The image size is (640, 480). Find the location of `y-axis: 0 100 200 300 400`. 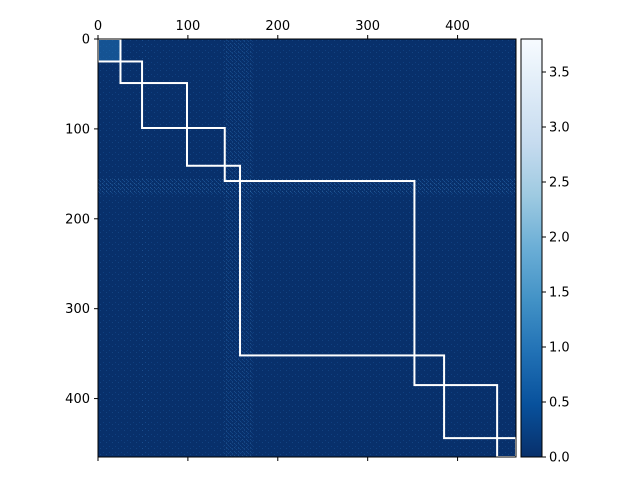

y-axis: 0 100 200 300 400 is located at coordinates (81, 220).